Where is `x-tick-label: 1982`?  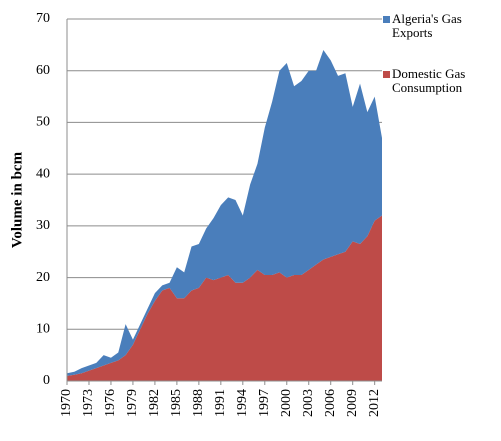
x-tick-label: 1982 is located at coordinates (154, 403).